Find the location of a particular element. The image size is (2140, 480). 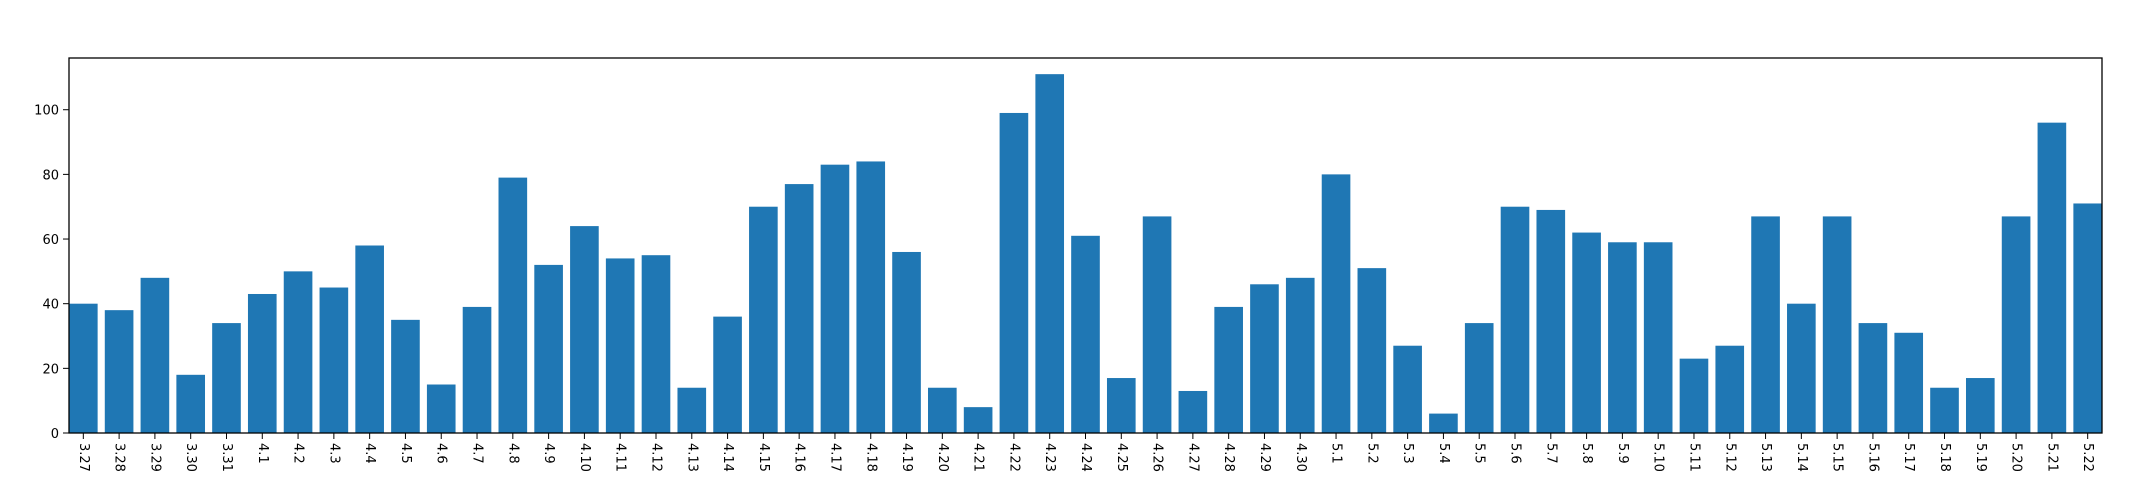

bar-4.5 is located at coordinates (405, 376).